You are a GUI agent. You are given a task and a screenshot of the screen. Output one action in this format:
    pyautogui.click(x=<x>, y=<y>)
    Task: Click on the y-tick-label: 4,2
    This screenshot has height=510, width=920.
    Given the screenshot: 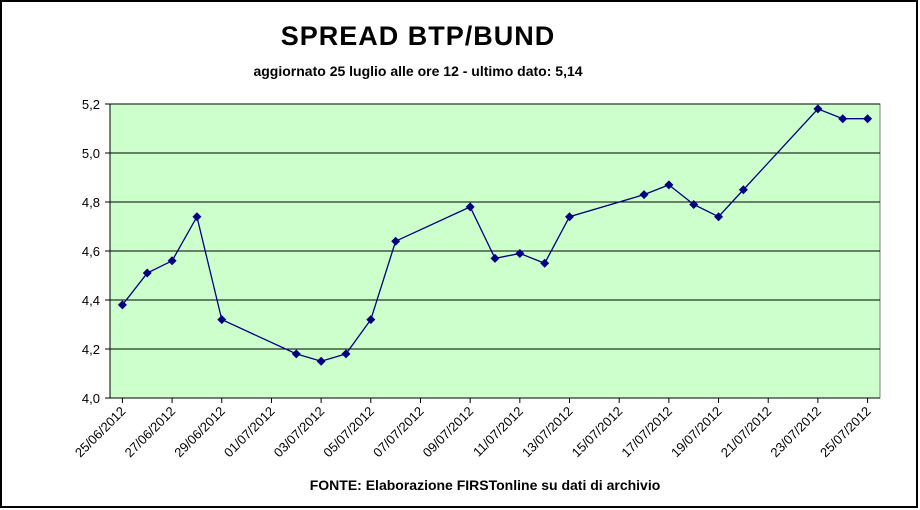 What is the action you would take?
    pyautogui.click(x=91, y=349)
    